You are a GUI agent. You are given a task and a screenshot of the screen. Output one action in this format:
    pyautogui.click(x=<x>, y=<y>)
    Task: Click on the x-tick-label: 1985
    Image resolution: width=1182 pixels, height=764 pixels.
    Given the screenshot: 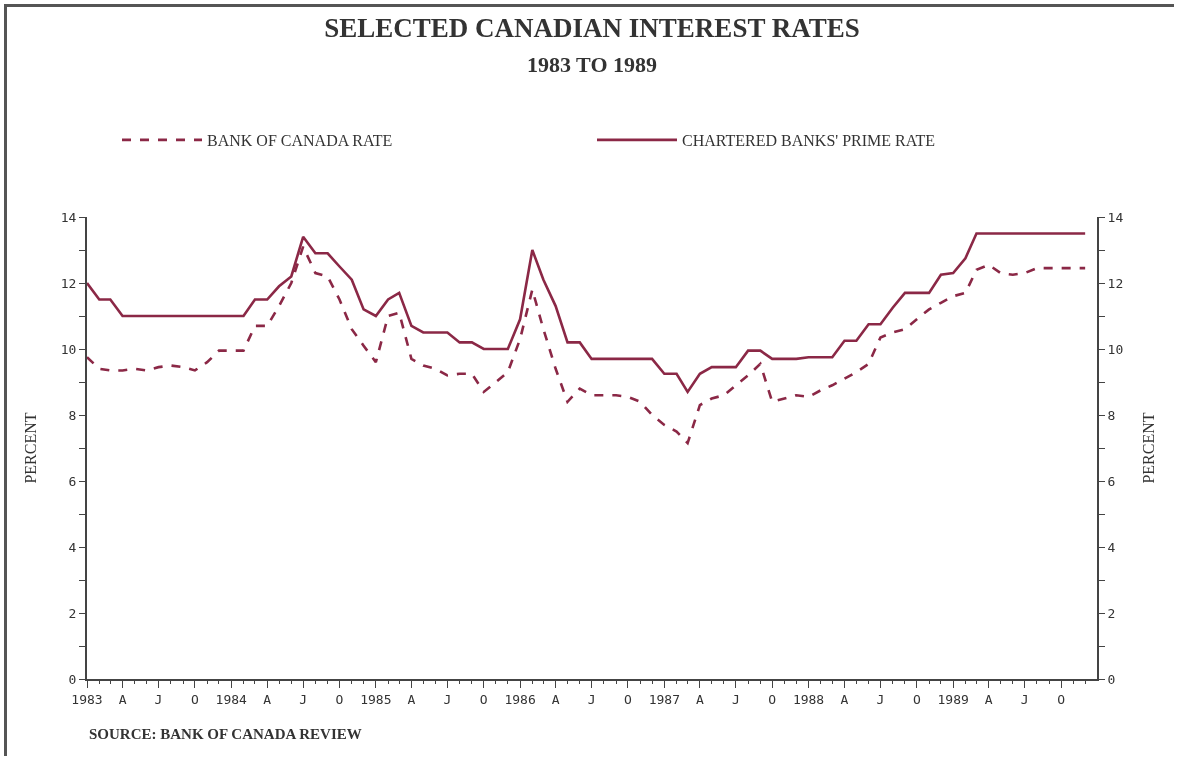 What is the action you would take?
    pyautogui.click(x=376, y=699)
    